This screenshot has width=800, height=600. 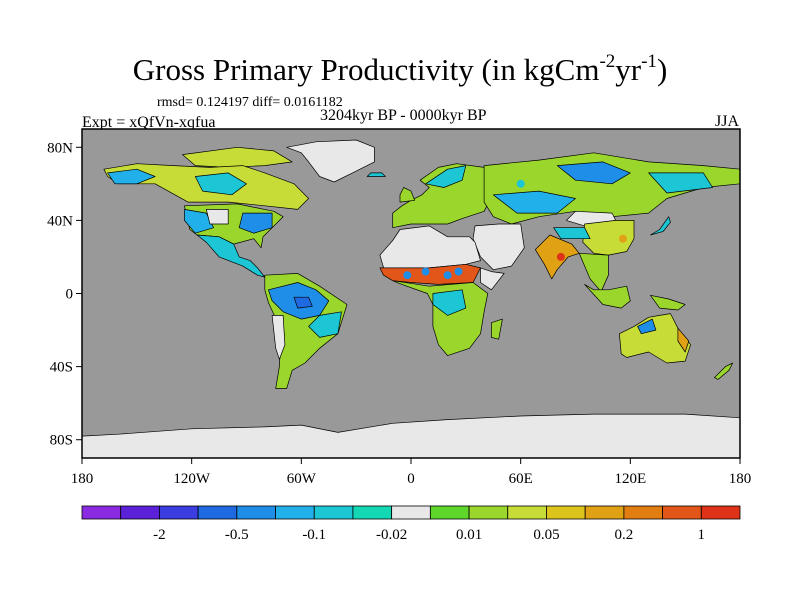 I want to click on region-alaska-blue, so click(x=131, y=176).